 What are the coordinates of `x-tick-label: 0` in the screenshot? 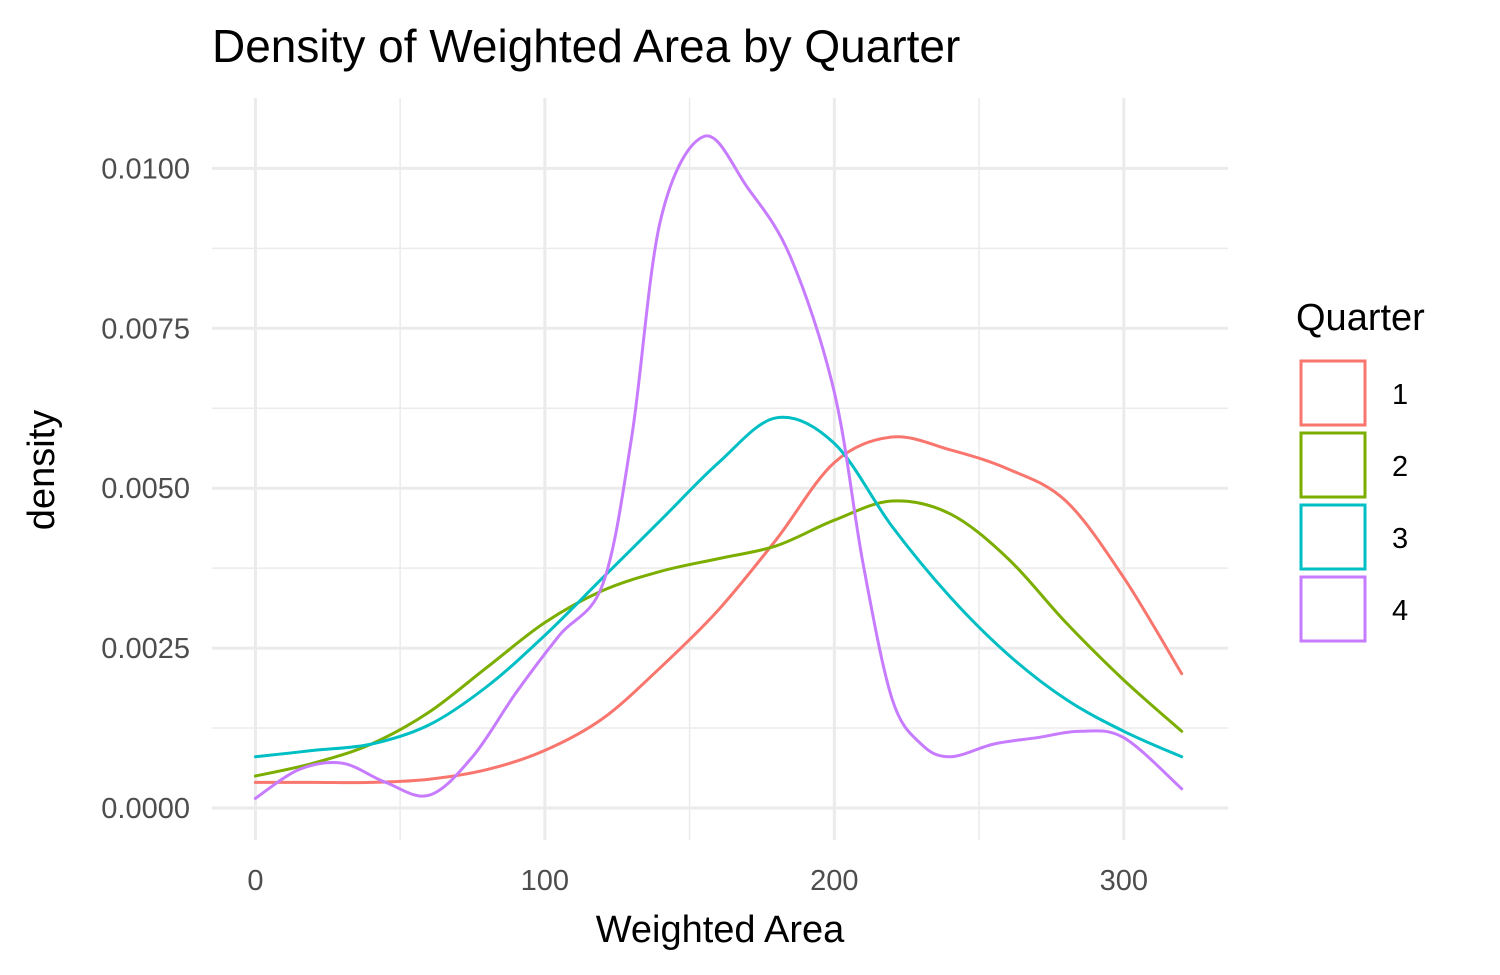 It's located at (255, 881).